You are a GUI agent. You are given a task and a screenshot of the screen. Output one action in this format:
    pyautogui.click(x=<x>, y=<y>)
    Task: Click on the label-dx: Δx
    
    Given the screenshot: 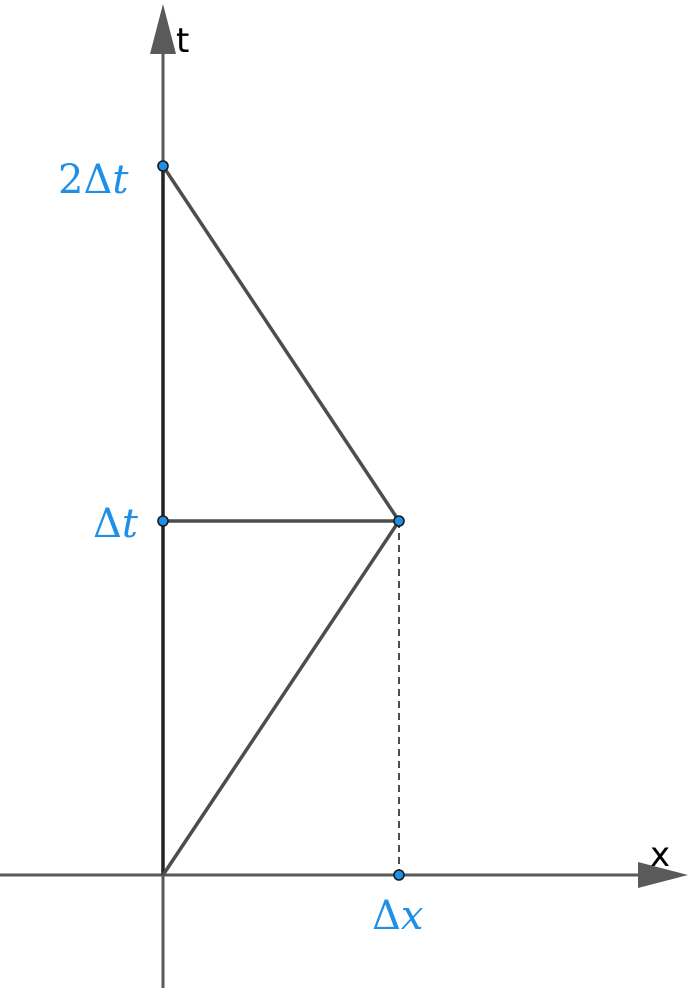 What is the action you would take?
    pyautogui.click(x=397, y=916)
    